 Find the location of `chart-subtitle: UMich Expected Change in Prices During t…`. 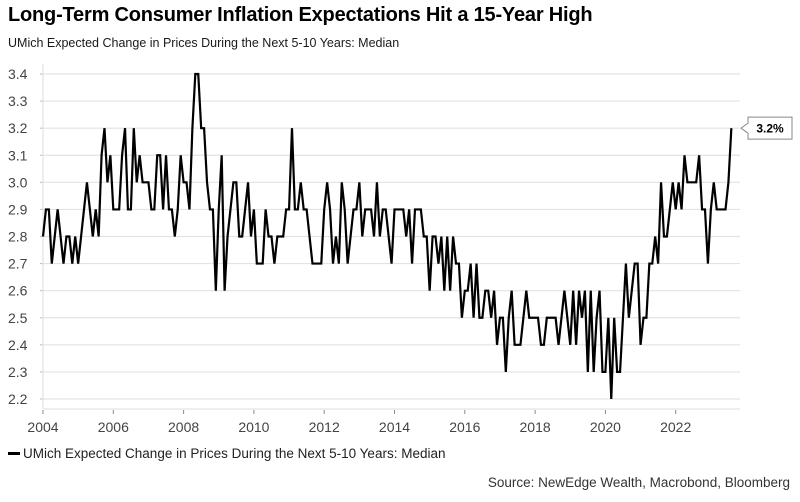

chart-subtitle: UMich Expected Change in Prices During t… is located at coordinates (204, 43).